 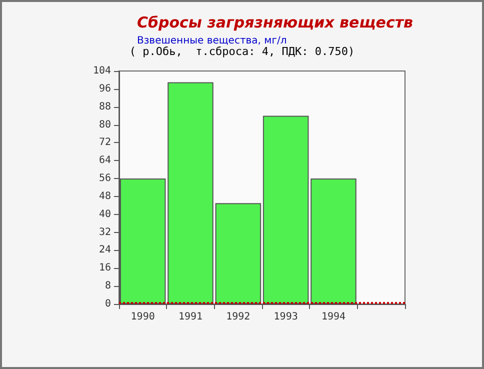 What do you see at coordinates (142, 317) in the screenshot?
I see `x-tick-label: 1990` at bounding box center [142, 317].